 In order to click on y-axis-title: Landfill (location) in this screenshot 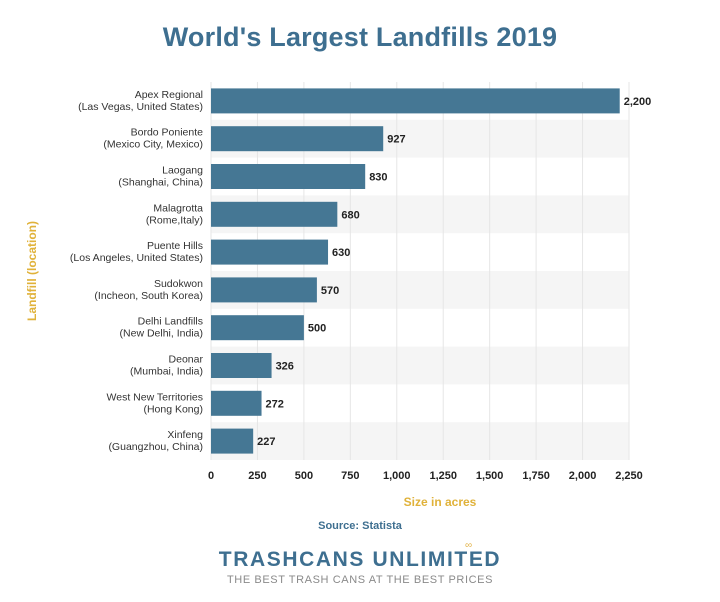, I will do `click(32, 271)`.